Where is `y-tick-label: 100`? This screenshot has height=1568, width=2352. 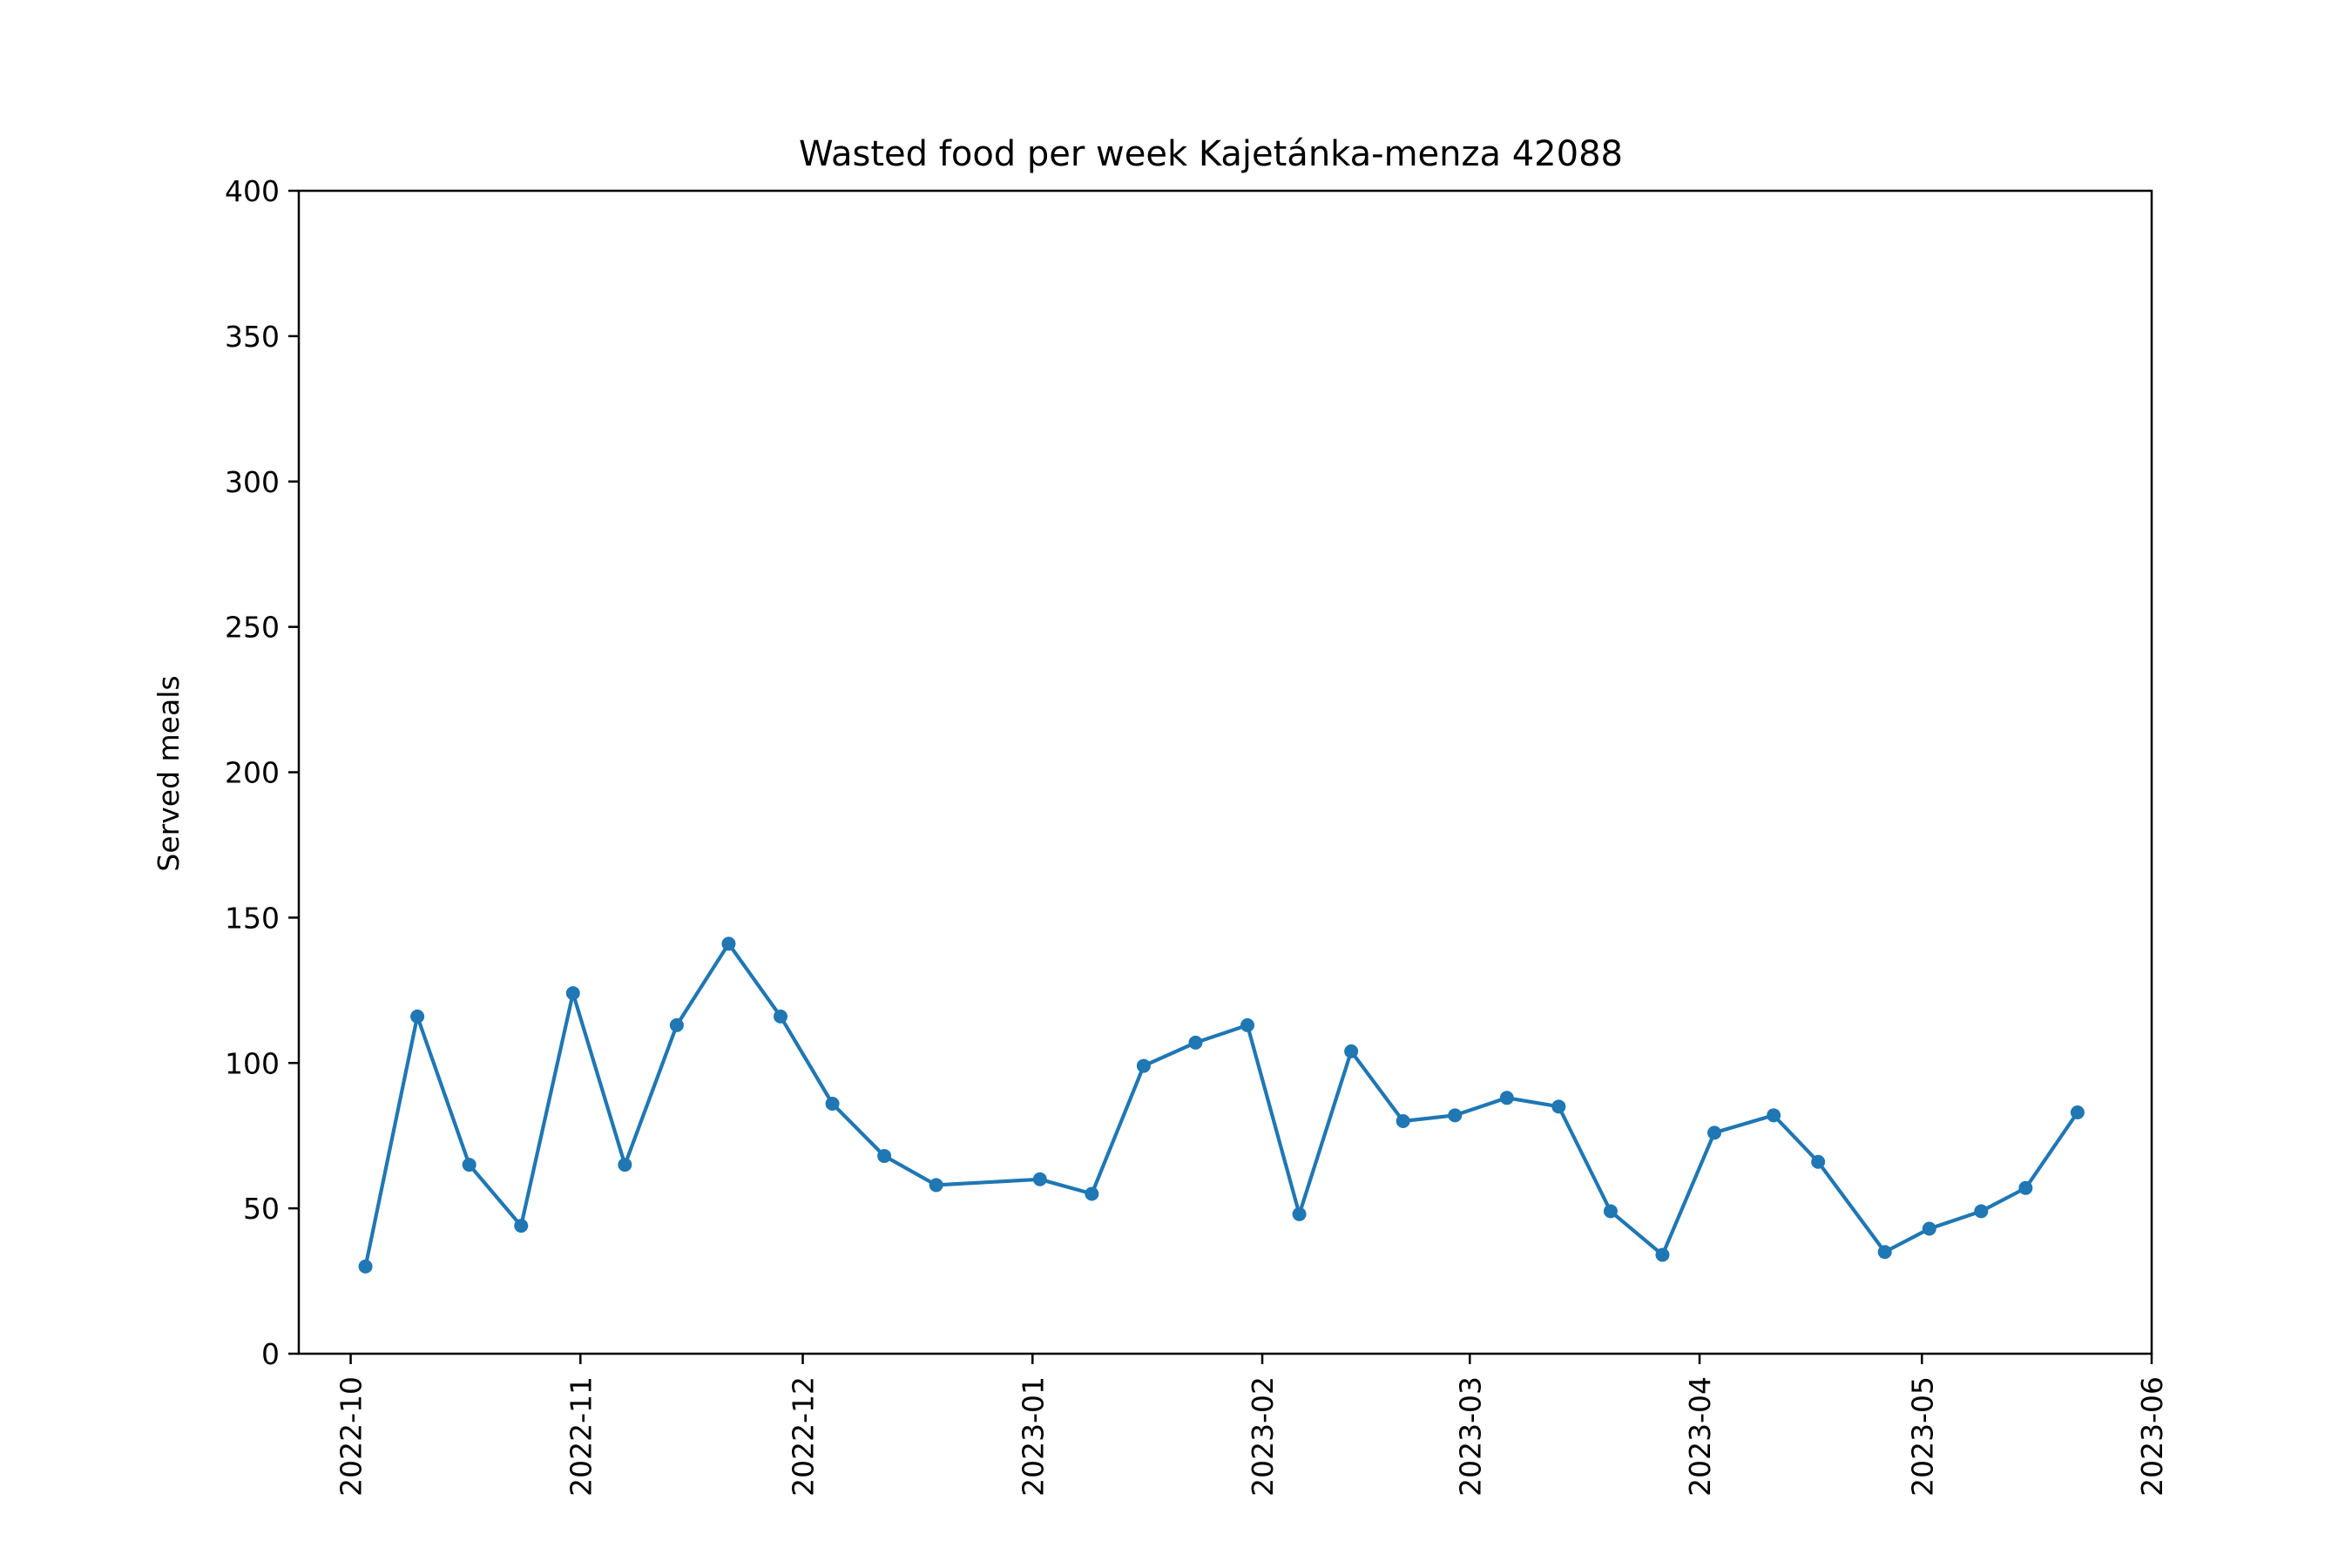 y-tick-label: 100 is located at coordinates (252, 1063).